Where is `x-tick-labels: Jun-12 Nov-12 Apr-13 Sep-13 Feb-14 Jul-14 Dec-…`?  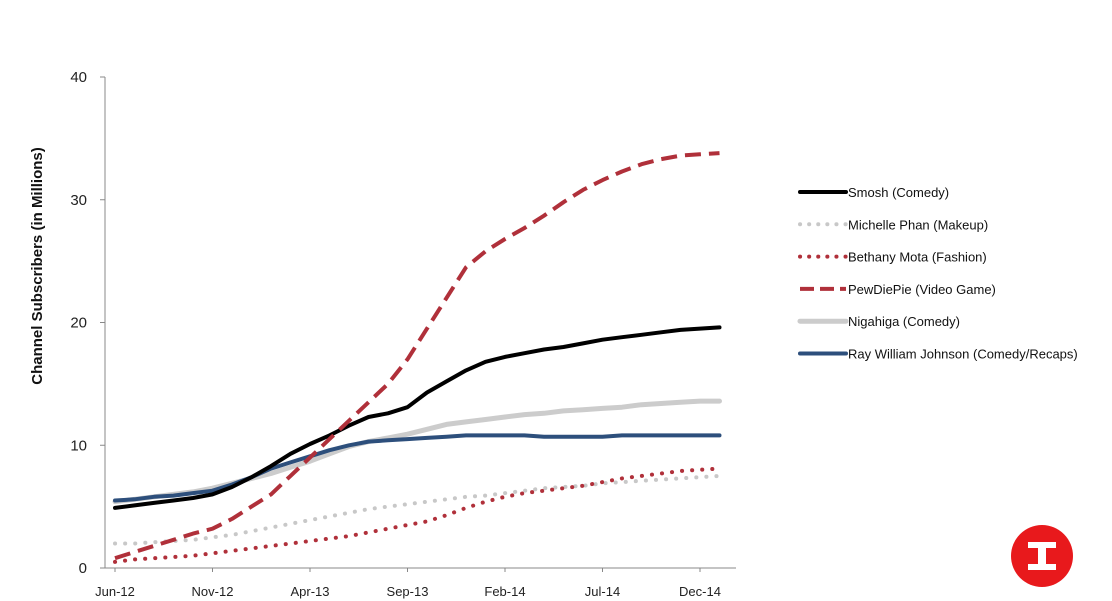 x-tick-labels: Jun-12 Nov-12 Apr-13 Sep-13 Feb-14 Jul-14 Dec-… is located at coordinates (408, 591).